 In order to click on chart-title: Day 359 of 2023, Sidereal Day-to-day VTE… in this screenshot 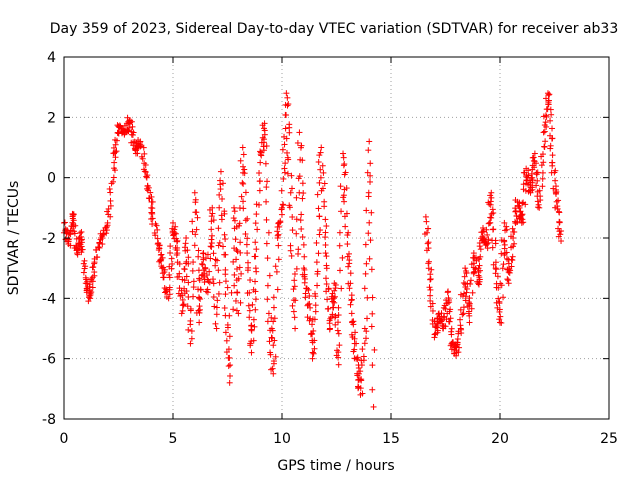, I will do `click(334, 29)`.